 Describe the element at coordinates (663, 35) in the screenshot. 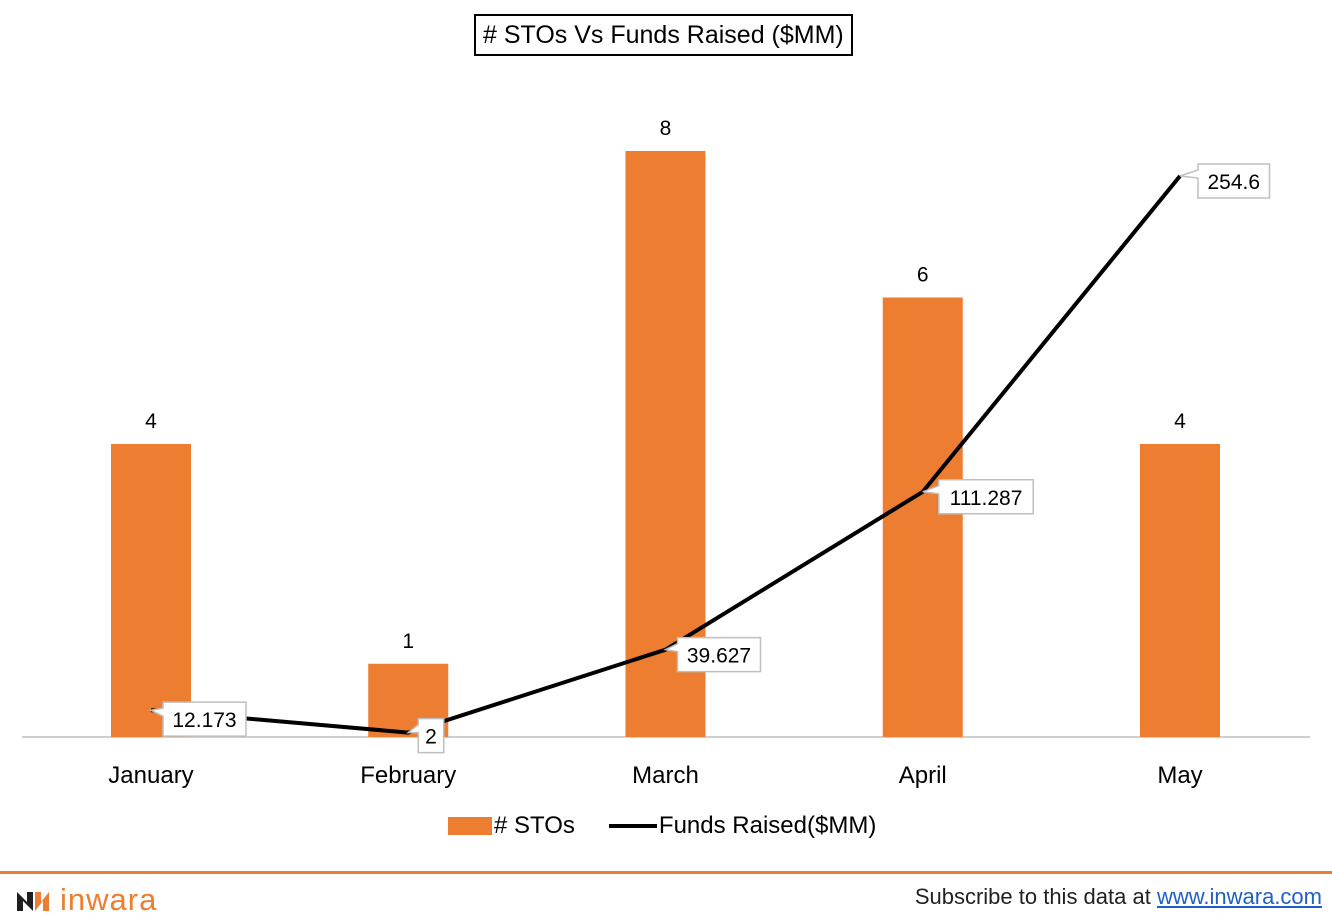

I see `chart-title: # STOs Vs Funds Raised ($MM)` at that location.